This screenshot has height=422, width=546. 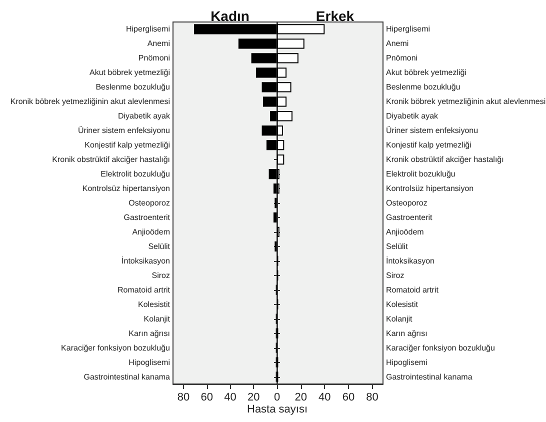 What do you see at coordinates (230, 16) in the screenshot?
I see `chart-title: Kadın` at bounding box center [230, 16].